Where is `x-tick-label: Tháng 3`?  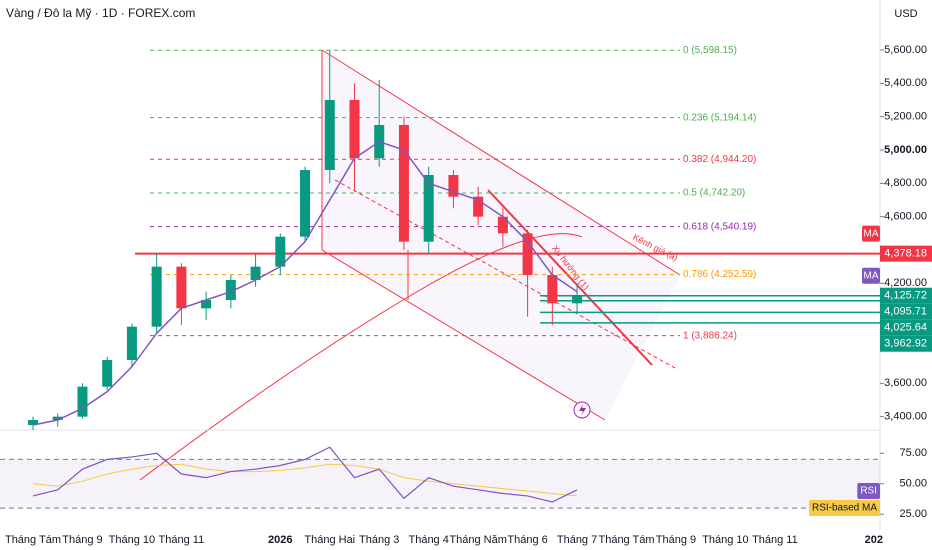 x-tick-label: Tháng 3 is located at coordinates (379, 540).